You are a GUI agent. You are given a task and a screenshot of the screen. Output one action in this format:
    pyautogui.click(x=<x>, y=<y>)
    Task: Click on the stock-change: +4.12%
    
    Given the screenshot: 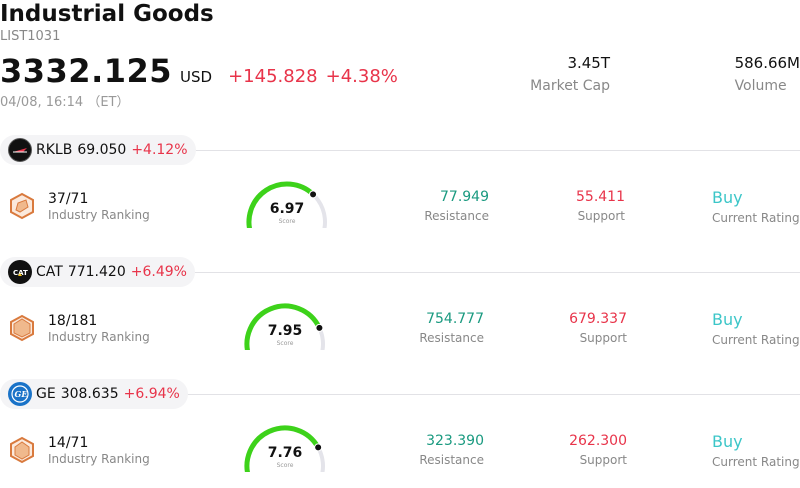 What is the action you would take?
    pyautogui.click(x=159, y=150)
    